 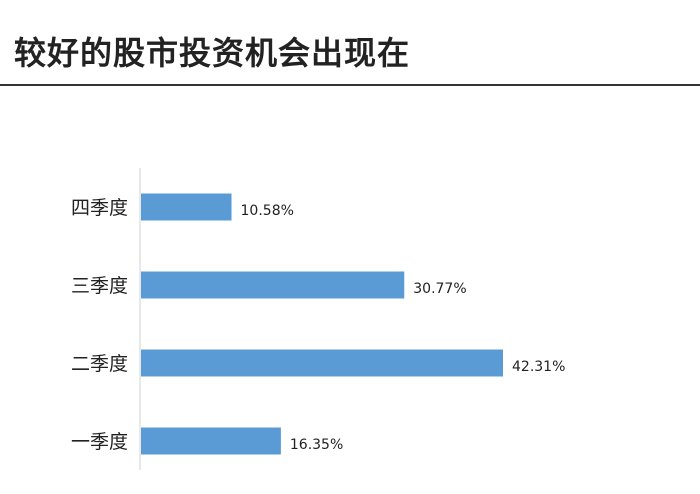 I want to click on value-label: 42.31%, so click(x=538, y=367).